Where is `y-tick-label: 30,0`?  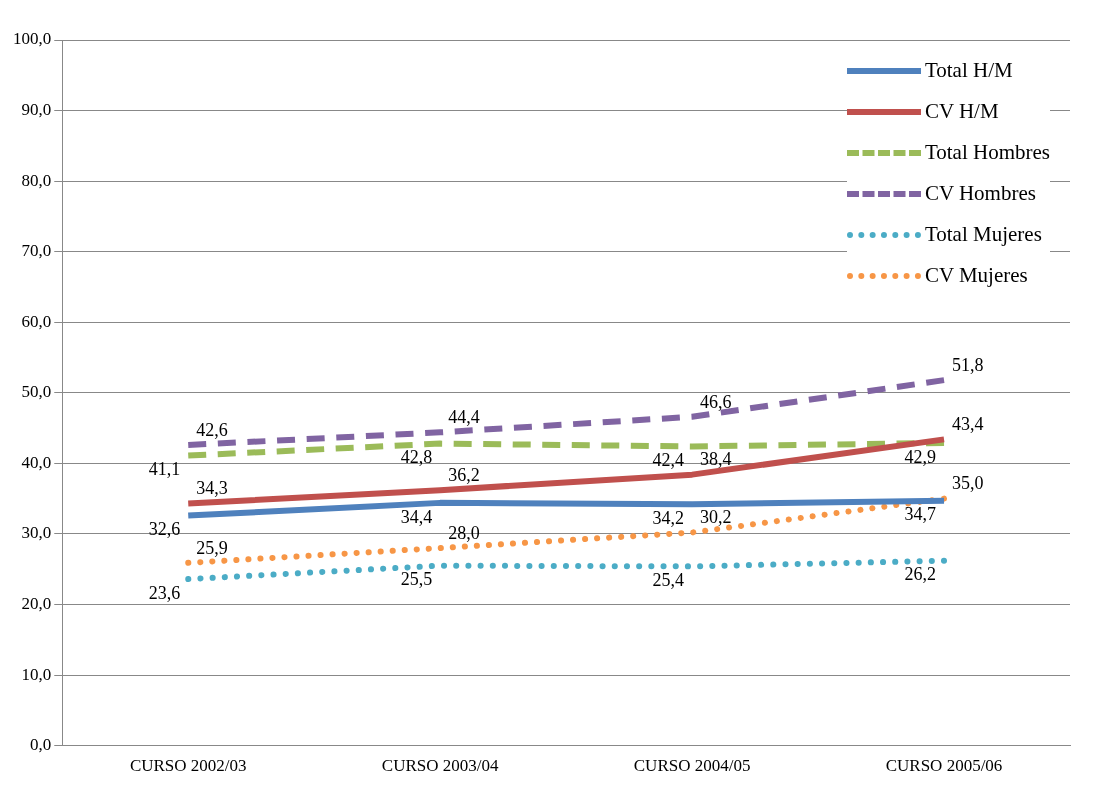 y-tick-label: 30,0 is located at coordinates (36, 533).